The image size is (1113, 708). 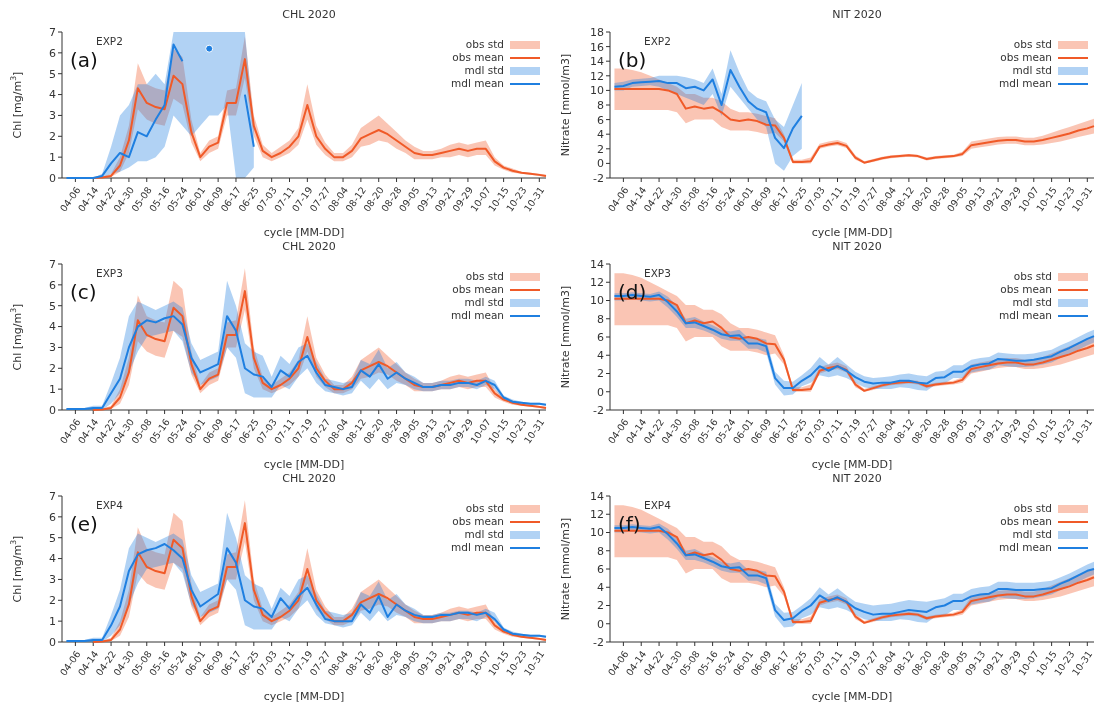 I want to click on annotation: (a), so click(x=84, y=60).